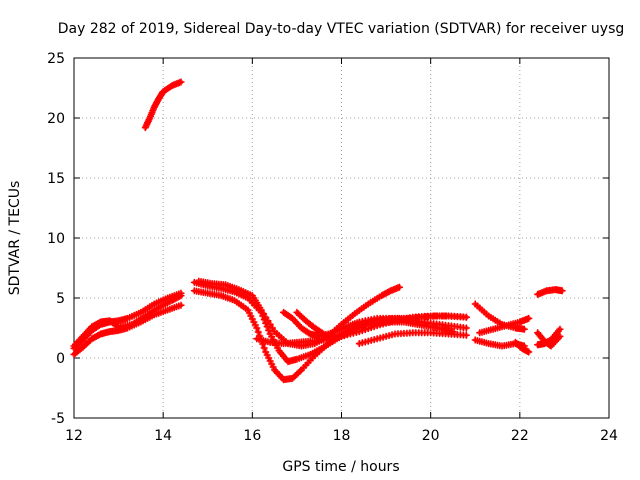  What do you see at coordinates (56, 179) in the screenshot?
I see `y-tick-label: 15` at bounding box center [56, 179].